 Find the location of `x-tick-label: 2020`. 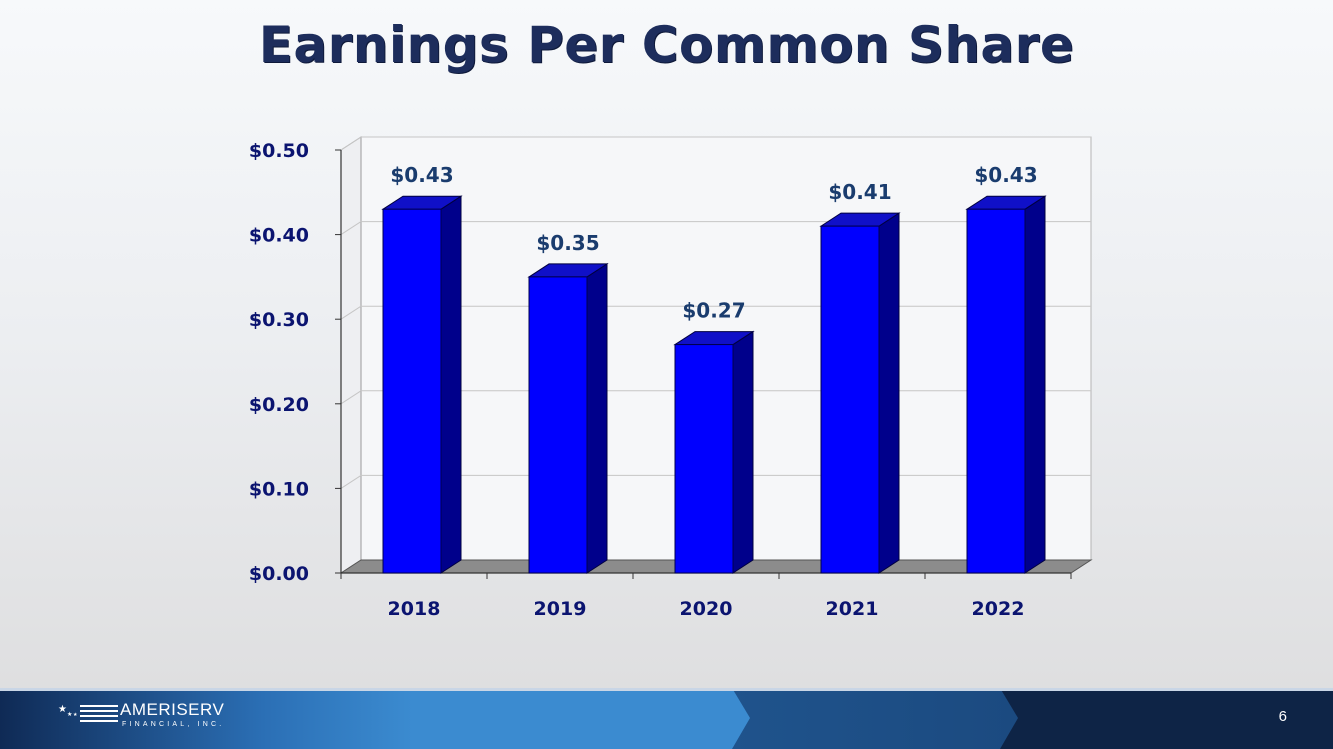

x-tick-label: 2020 is located at coordinates (706, 609).